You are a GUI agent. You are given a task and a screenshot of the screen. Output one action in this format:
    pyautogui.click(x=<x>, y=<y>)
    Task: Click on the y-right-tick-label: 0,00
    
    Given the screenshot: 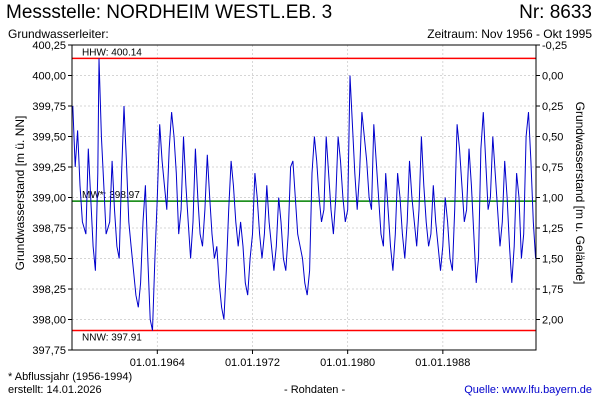 What is the action you would take?
    pyautogui.click(x=552, y=77)
    